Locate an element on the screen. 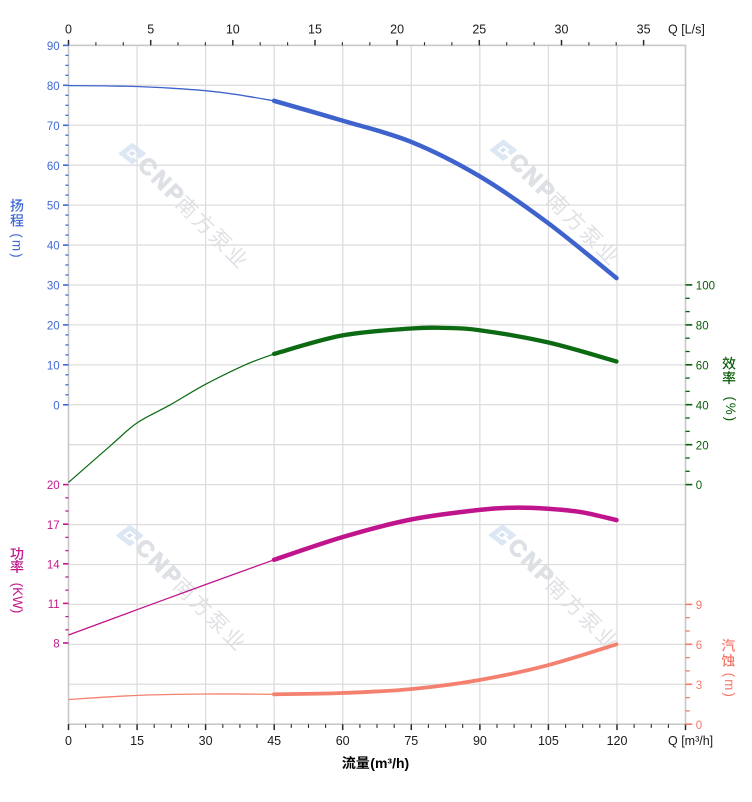 The image size is (752, 802). svg-text: 8 is located at coordinates (56, 645).